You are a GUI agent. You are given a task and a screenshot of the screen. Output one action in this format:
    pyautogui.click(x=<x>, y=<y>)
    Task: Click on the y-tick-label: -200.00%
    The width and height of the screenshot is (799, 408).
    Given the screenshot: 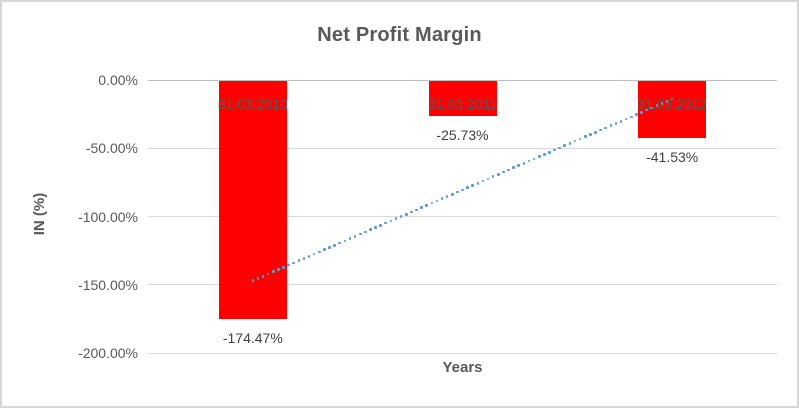 What is the action you would take?
    pyautogui.click(x=108, y=353)
    